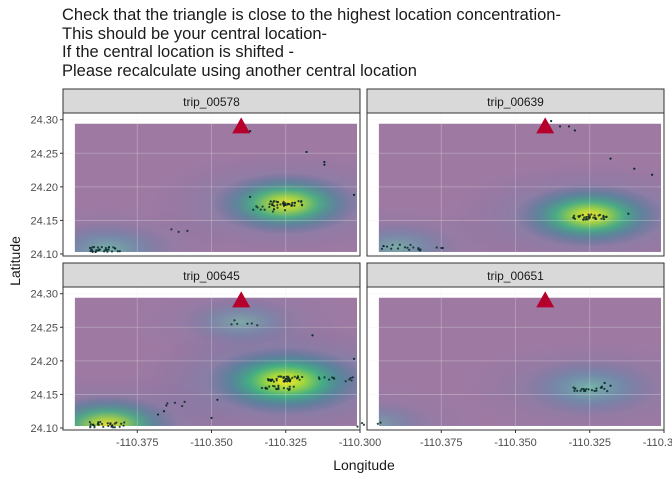 The width and height of the screenshot is (672, 480). I want to click on y-tick-label: 24.20, so click(44, 188).